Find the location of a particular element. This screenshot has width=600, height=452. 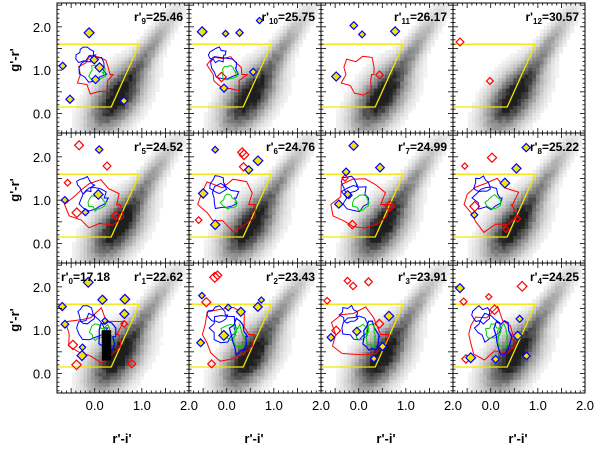

panel-8: r'8=25.22 is located at coordinates (519, 198).